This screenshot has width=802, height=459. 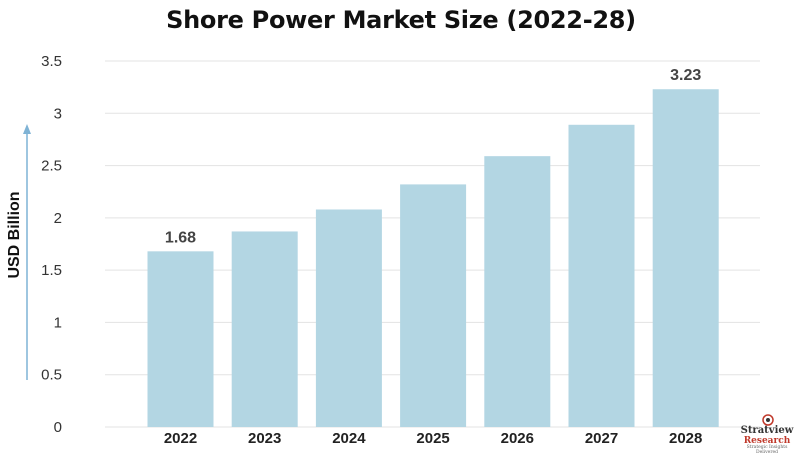 I want to click on bar-2023, so click(x=264, y=329).